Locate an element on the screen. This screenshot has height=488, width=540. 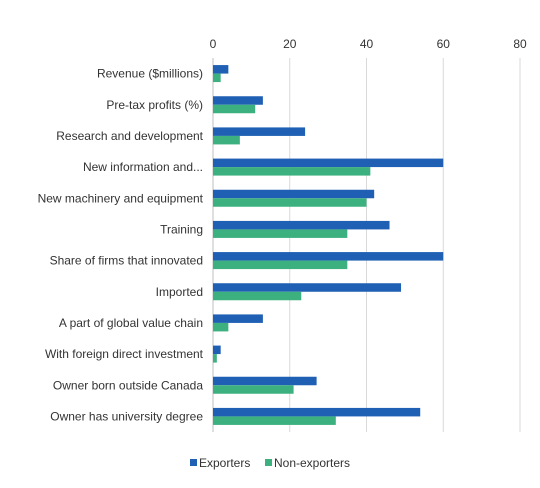
category-label: Owner born outside Canada is located at coordinates (128, 385).